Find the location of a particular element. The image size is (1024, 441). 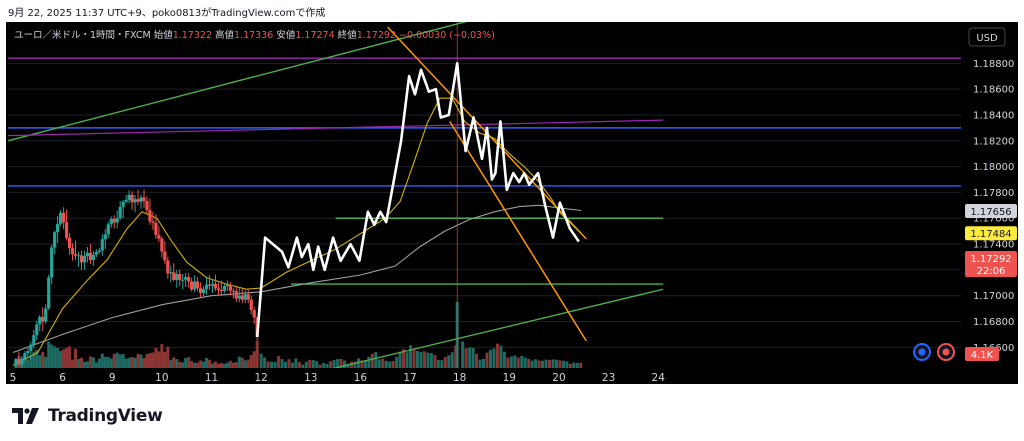

y-tick-label: 1.18600 is located at coordinates (993, 90).